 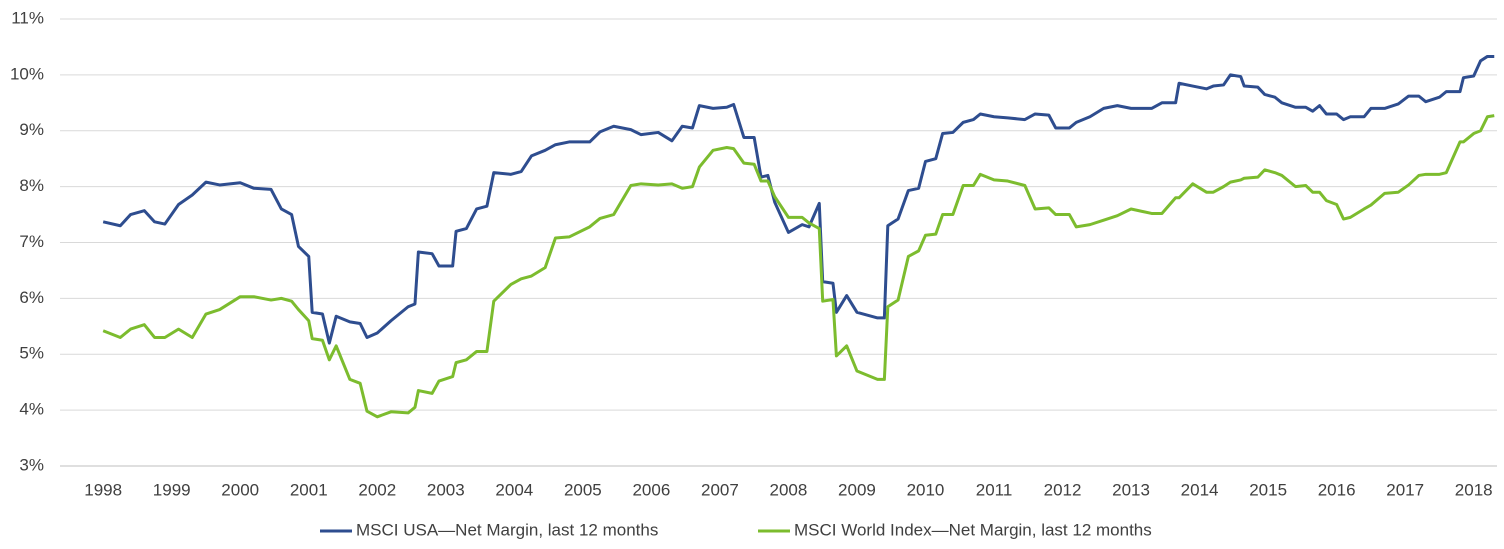 I want to click on x-tick-label: 2013, so click(x=1131, y=489).